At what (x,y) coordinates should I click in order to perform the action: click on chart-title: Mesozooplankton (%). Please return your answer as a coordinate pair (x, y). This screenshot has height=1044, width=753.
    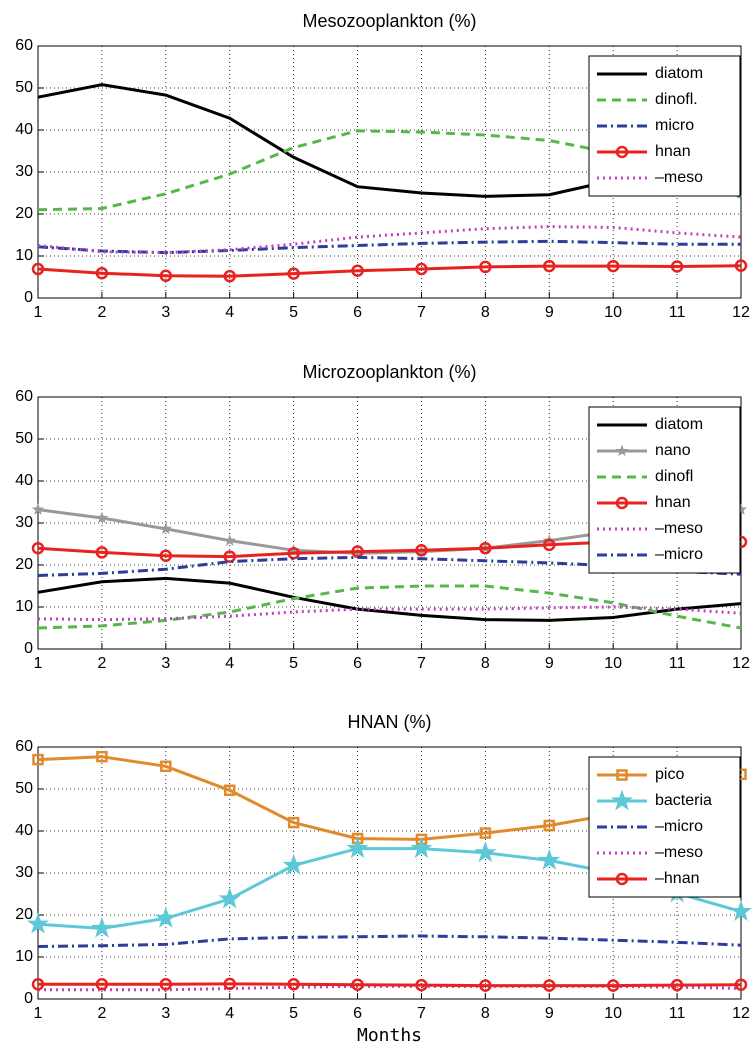
    Looking at the image, I should click on (389, 21).